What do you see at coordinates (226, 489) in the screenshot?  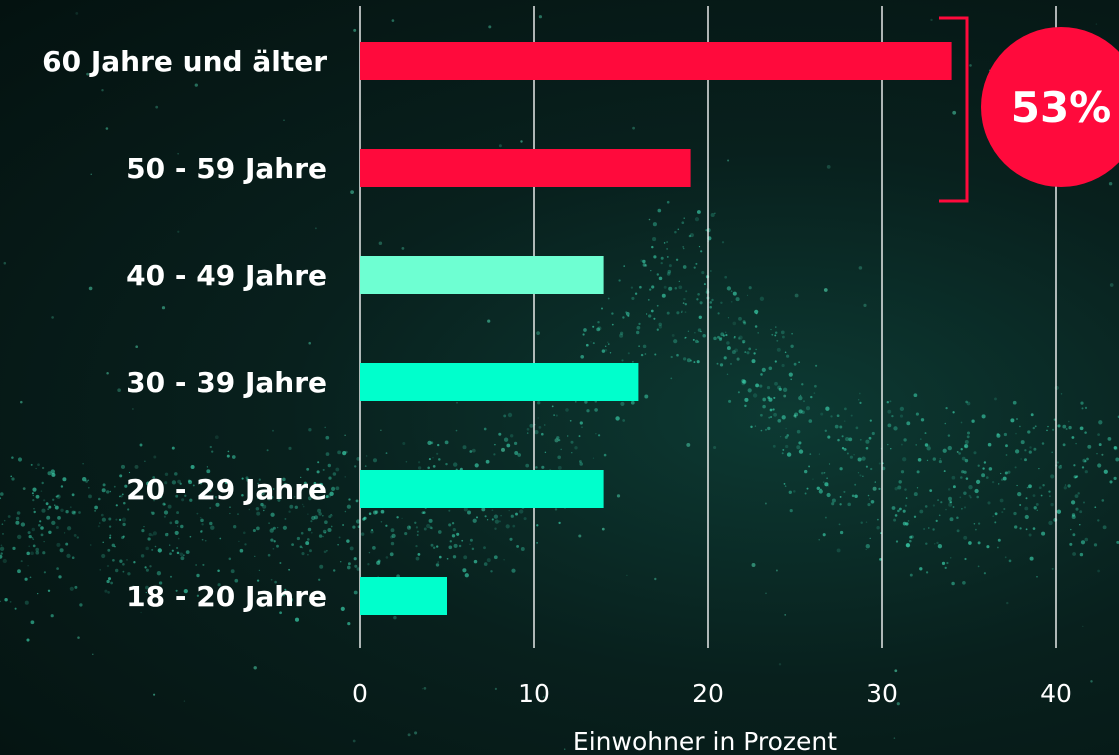 I see `category-label: 20 - 29 Jahre` at bounding box center [226, 489].